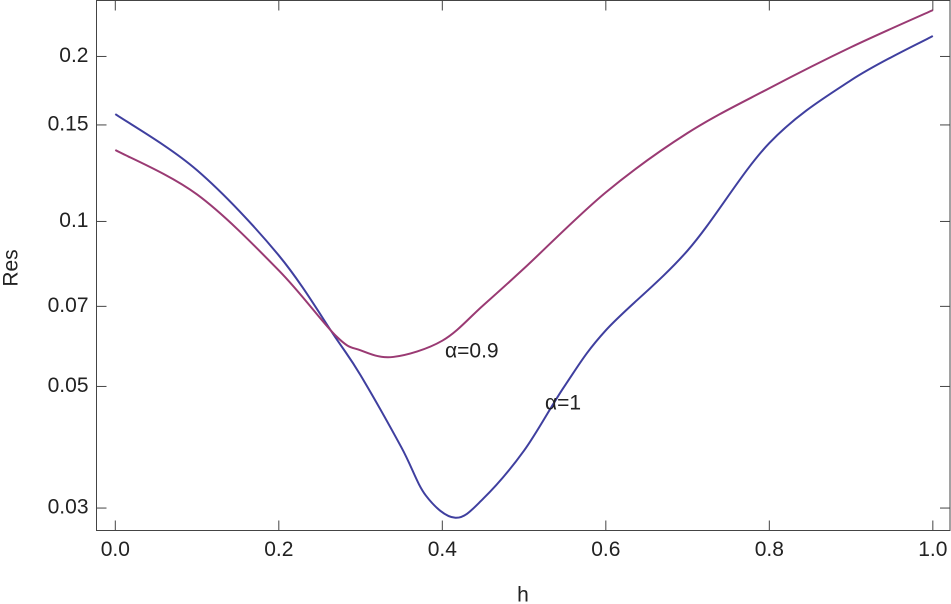 Image resolution: width=951 pixels, height=604 pixels. Describe the element at coordinates (11, 267) in the screenshot. I see `y-axis-label: Res` at that location.